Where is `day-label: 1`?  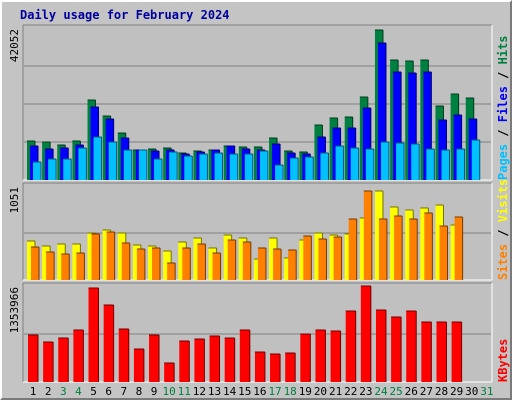 day-label: 1 is located at coordinates (33, 391).